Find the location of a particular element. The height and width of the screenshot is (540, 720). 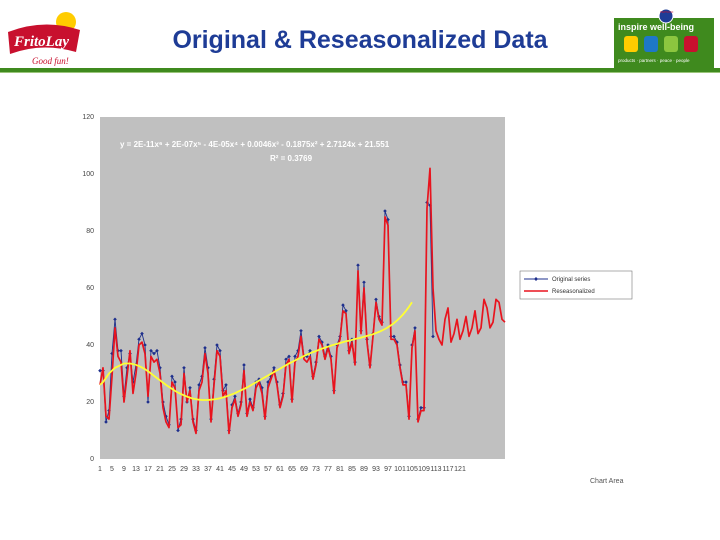

x-tick-label: 85 is located at coordinates (352, 469).